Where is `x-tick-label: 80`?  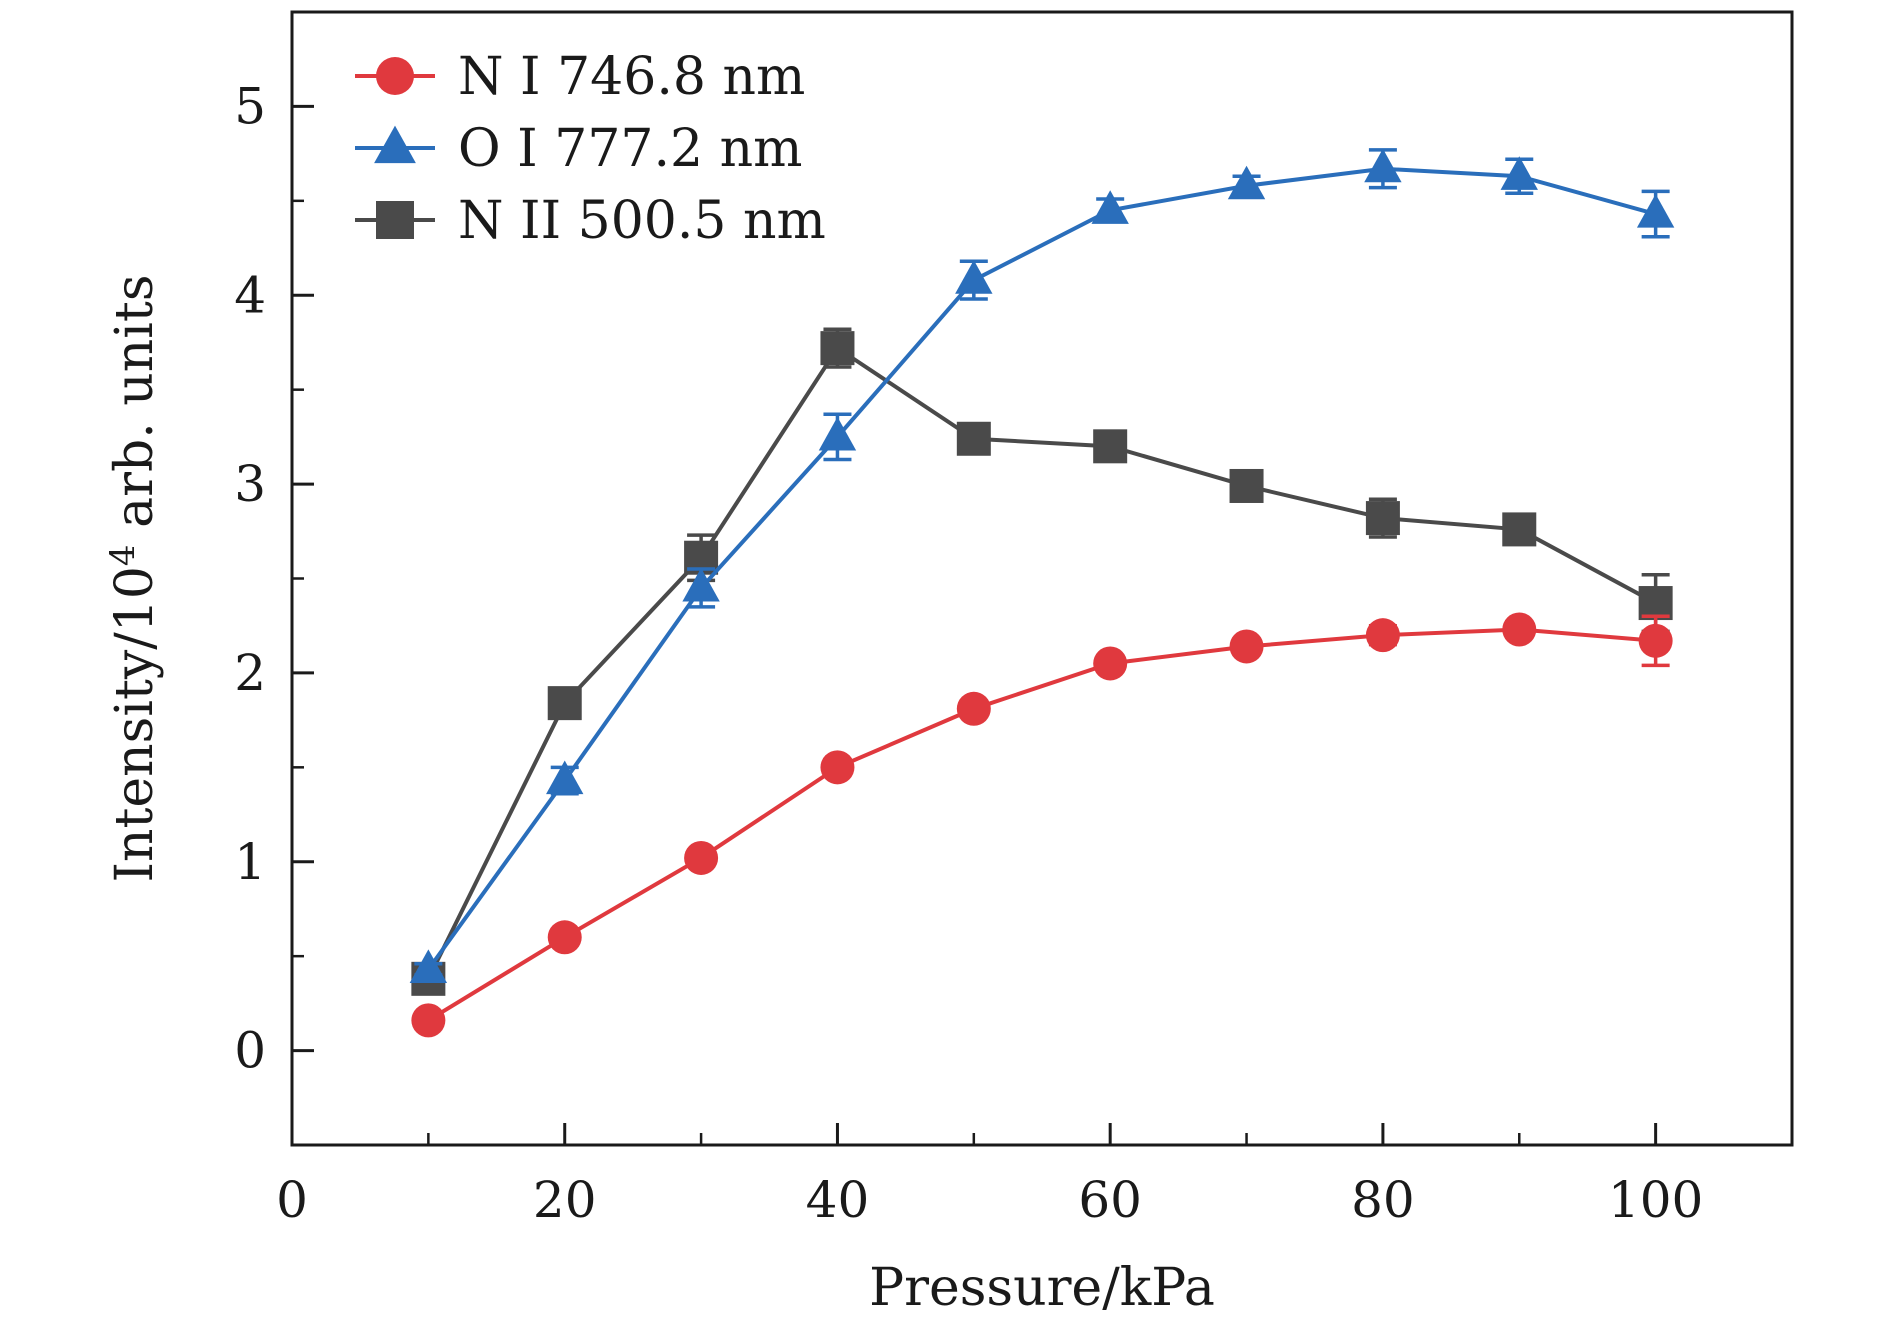 x-tick-label: 80 is located at coordinates (1383, 1200).